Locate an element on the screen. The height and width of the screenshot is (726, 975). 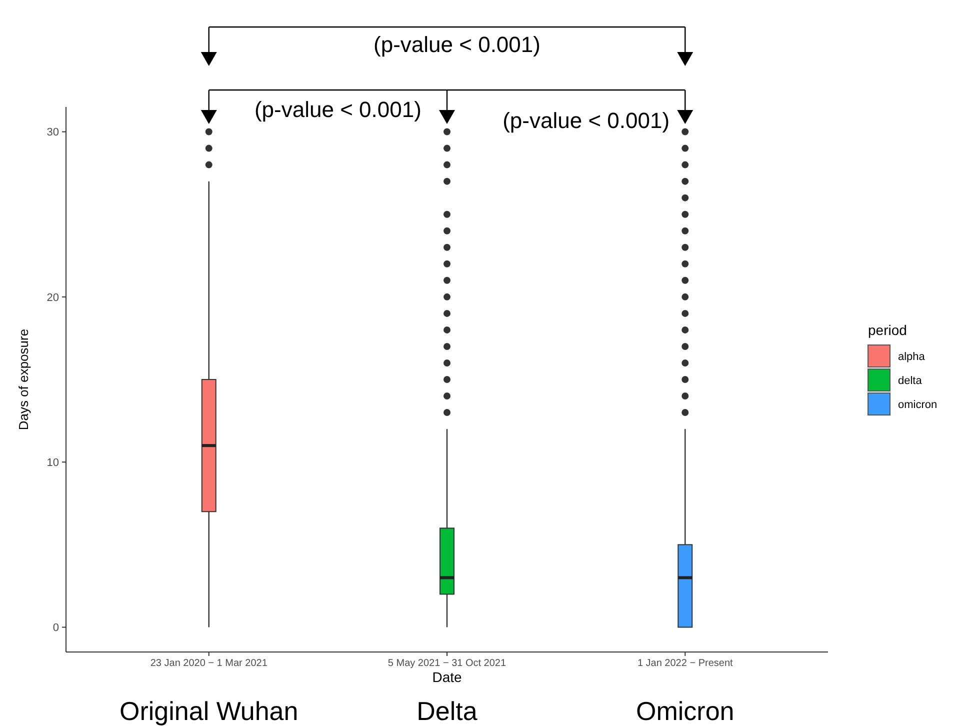
y-tick-label: 20 is located at coordinates (52, 298).